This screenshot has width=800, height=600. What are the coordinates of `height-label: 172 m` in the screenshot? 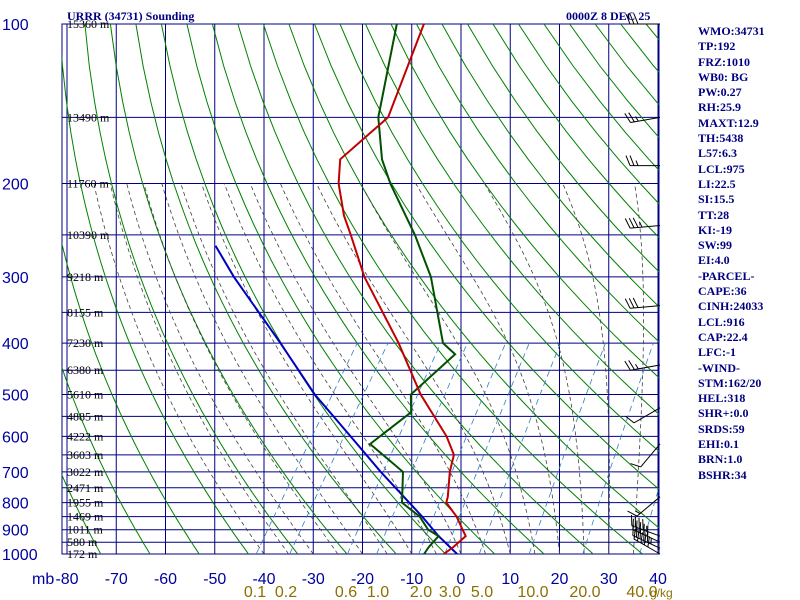 It's located at (82, 554).